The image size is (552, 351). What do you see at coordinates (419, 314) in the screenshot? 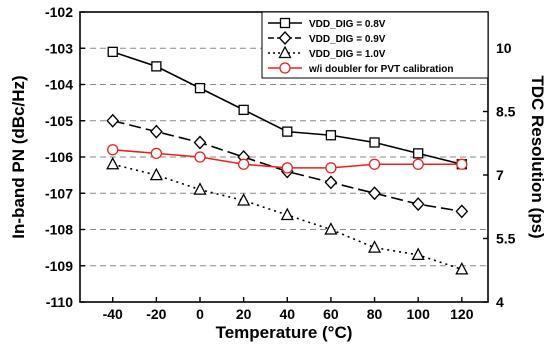
I see `x-tick-label: 100` at bounding box center [419, 314].